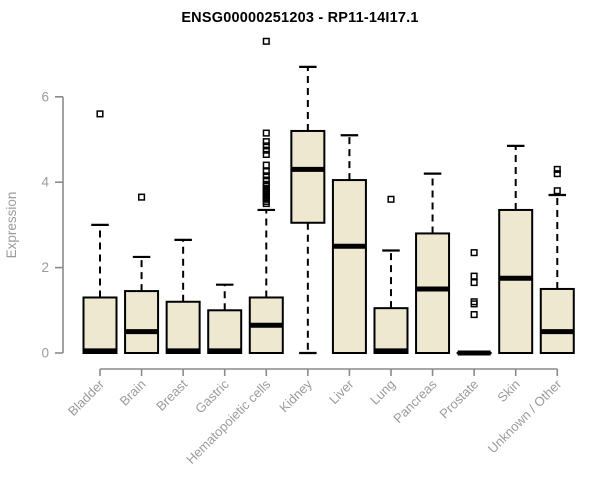  What do you see at coordinates (86, 397) in the screenshot?
I see `x-tick-label: Bladder` at bounding box center [86, 397].